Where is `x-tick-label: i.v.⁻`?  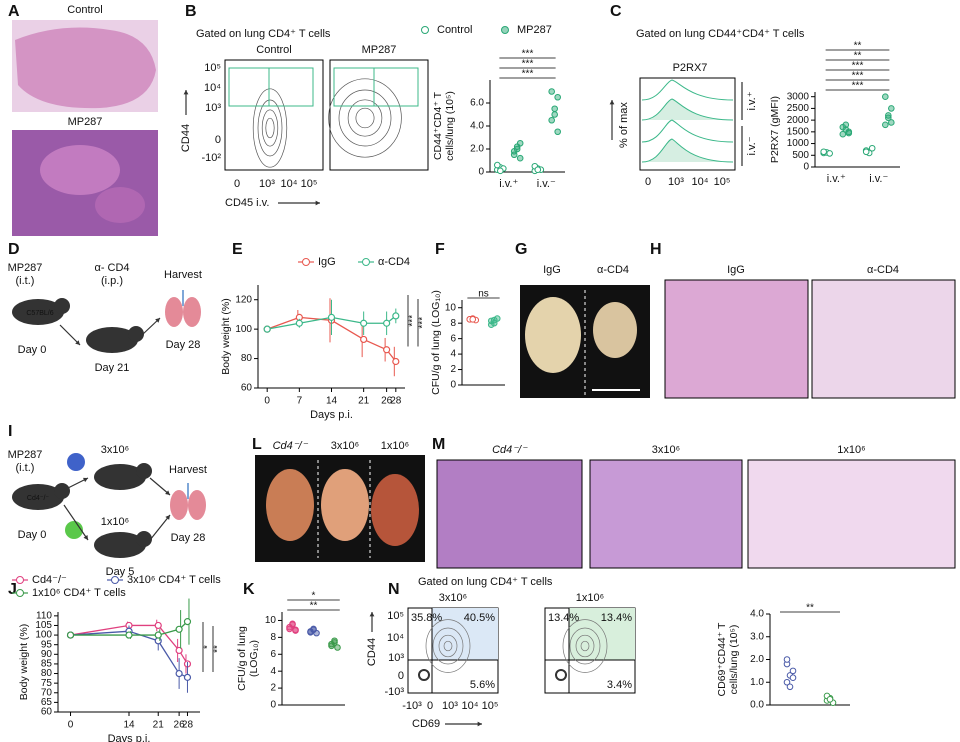 x-tick-label: i.v.⁻ is located at coordinates (878, 179).